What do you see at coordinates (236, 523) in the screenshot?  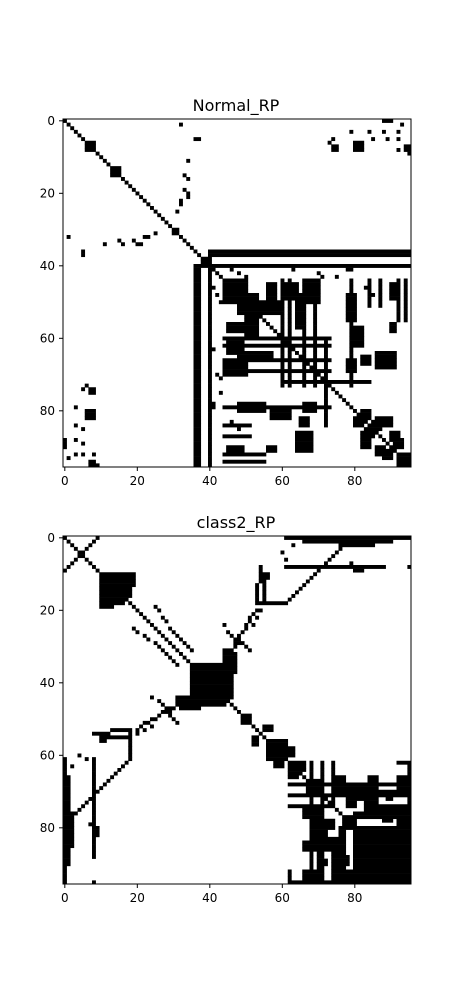 I see `chart-title: class2_RP` at bounding box center [236, 523].